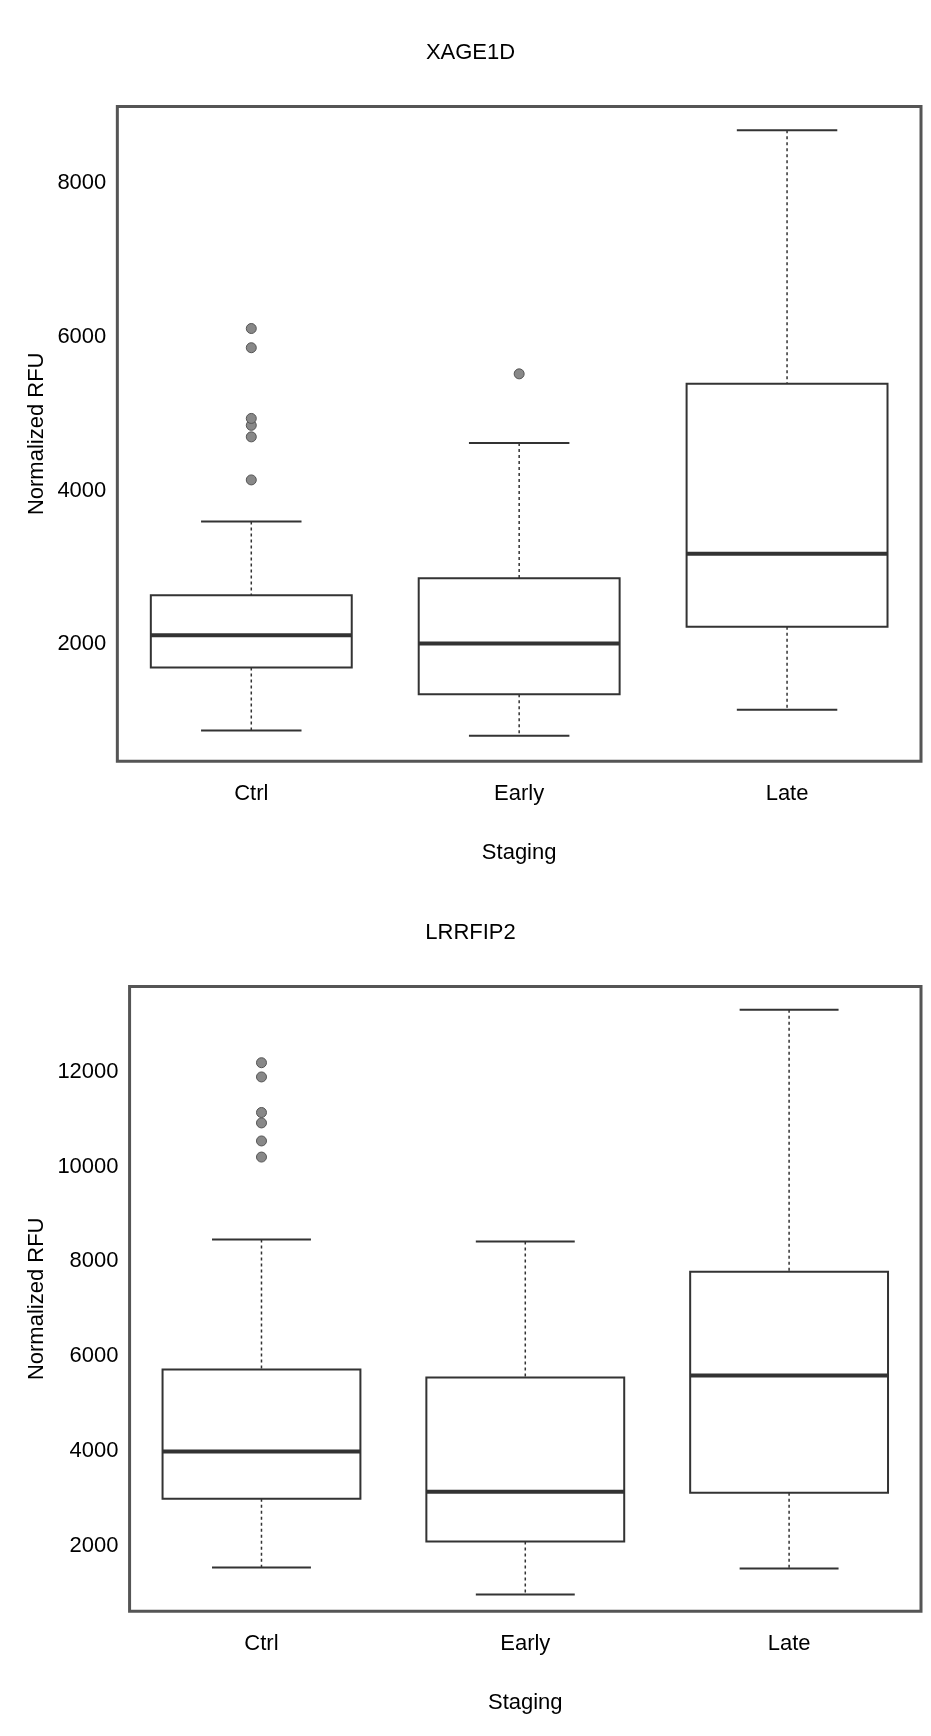  I want to click on y-tick-label: 10000, so click(88, 1165).